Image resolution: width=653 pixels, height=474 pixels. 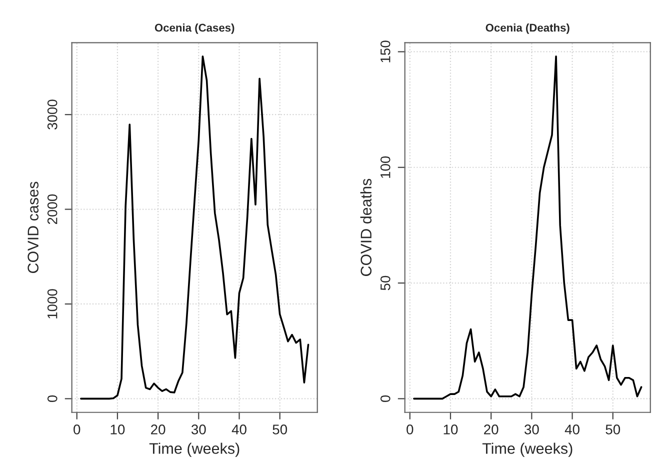 What do you see at coordinates (528, 28) in the screenshot?
I see `chart-title: Ocenia (Deaths)` at bounding box center [528, 28].